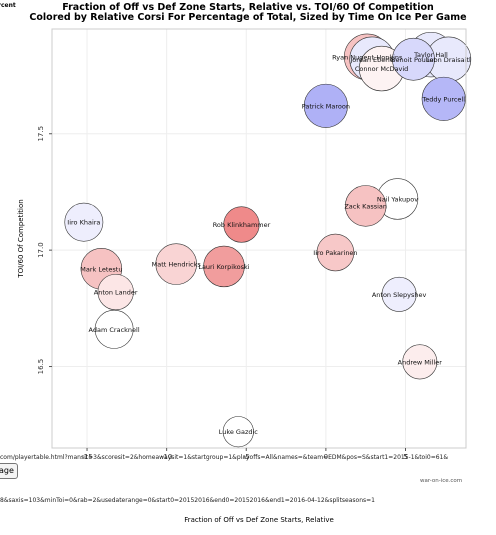  What do you see at coordinates (166, 457) in the screenshot?
I see `x-tick-label: -10` at bounding box center [166, 457].